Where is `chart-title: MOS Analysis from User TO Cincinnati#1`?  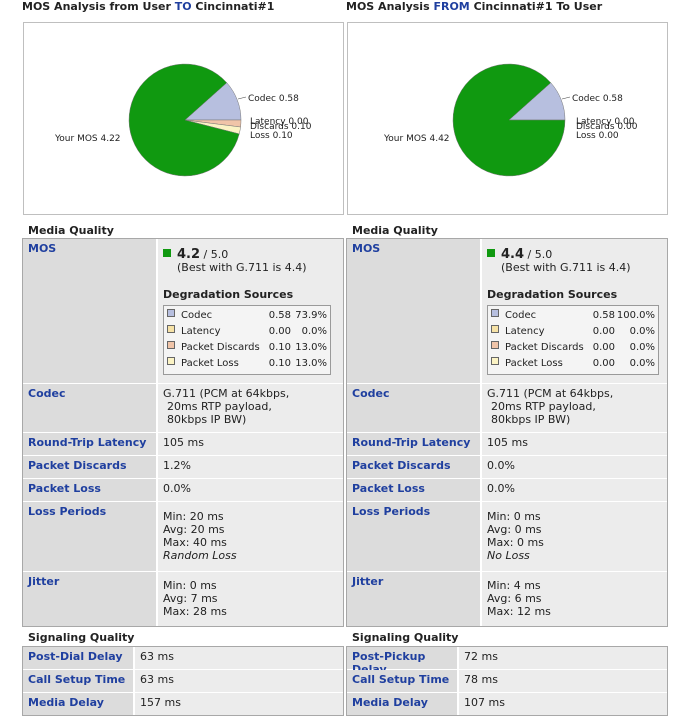 chart-title: MOS Analysis from User TO Cincinnati#1 is located at coordinates (148, 6).